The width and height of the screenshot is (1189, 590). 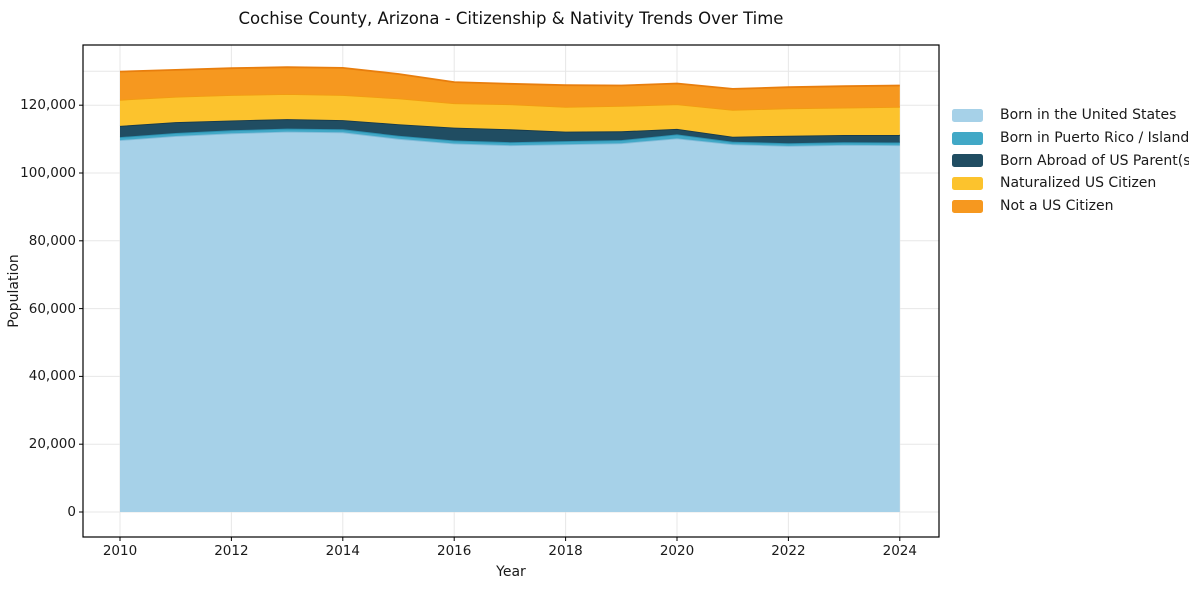 What do you see at coordinates (454, 551) in the screenshot?
I see `x-tick-label: 2016` at bounding box center [454, 551].